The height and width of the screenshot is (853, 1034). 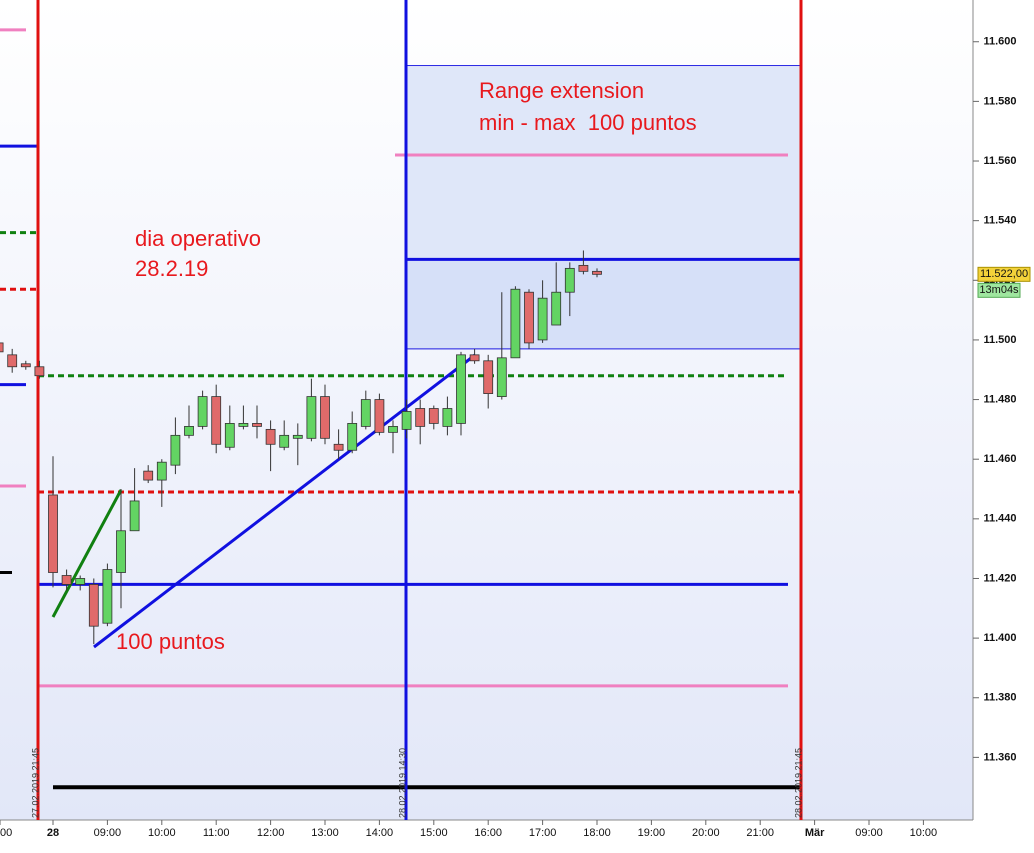 What do you see at coordinates (760, 833) in the screenshot?
I see `x-tick-label: 21:00` at bounding box center [760, 833].